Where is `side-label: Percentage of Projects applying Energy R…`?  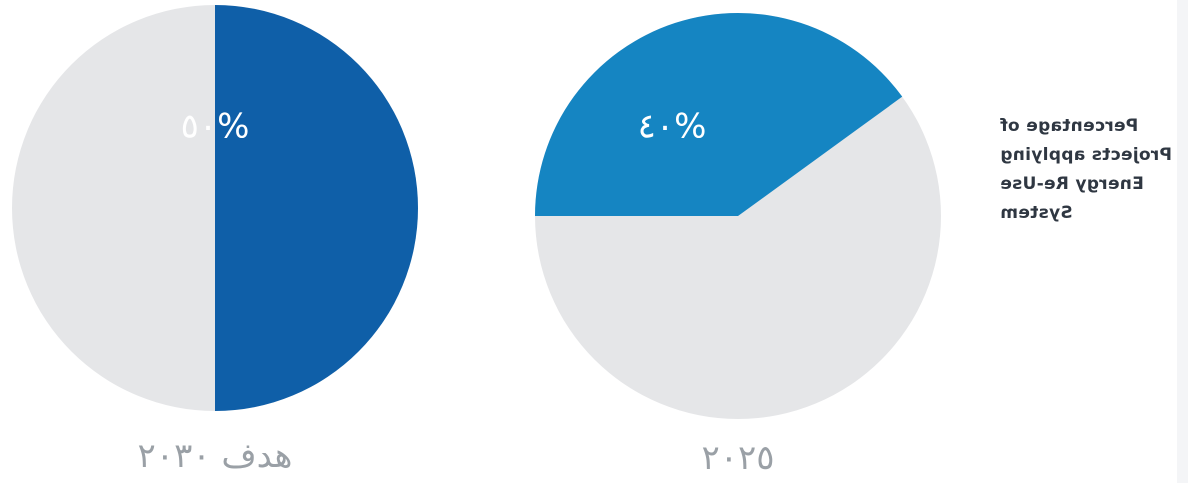 side-label: Percentage of Projects applying Energy R… is located at coordinates (1089, 170).